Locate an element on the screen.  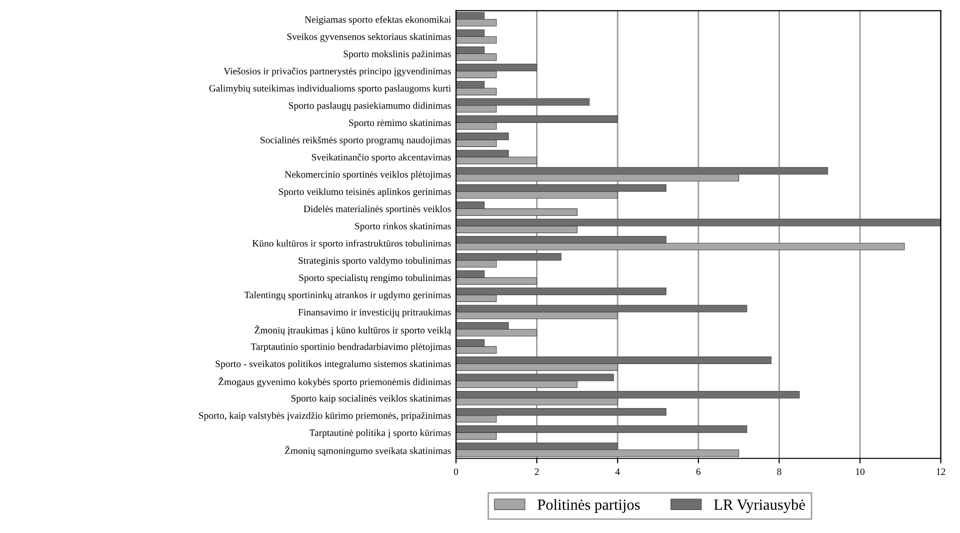
y-tick-label: Sveikatinančio sporto akcentavimas is located at coordinates (381, 158).